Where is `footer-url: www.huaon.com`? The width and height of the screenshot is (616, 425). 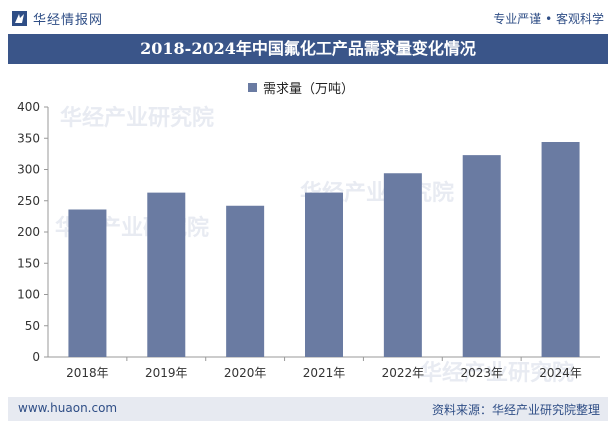
footer-url: www.huaon.com is located at coordinates (68, 408).